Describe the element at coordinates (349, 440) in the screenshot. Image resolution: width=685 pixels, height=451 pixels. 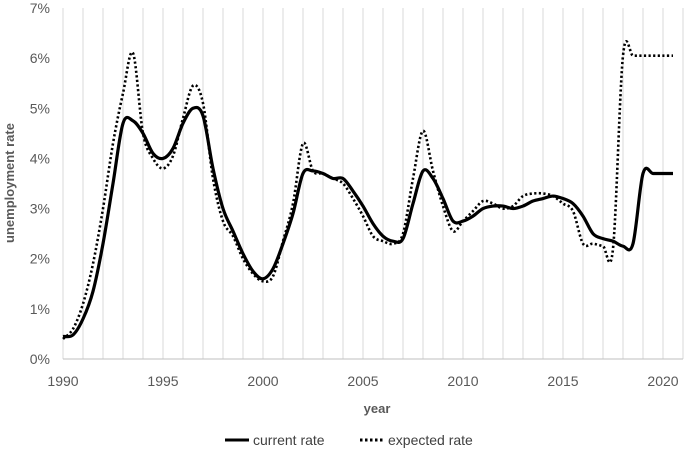
I see `legend: current rate expected rate` at that location.